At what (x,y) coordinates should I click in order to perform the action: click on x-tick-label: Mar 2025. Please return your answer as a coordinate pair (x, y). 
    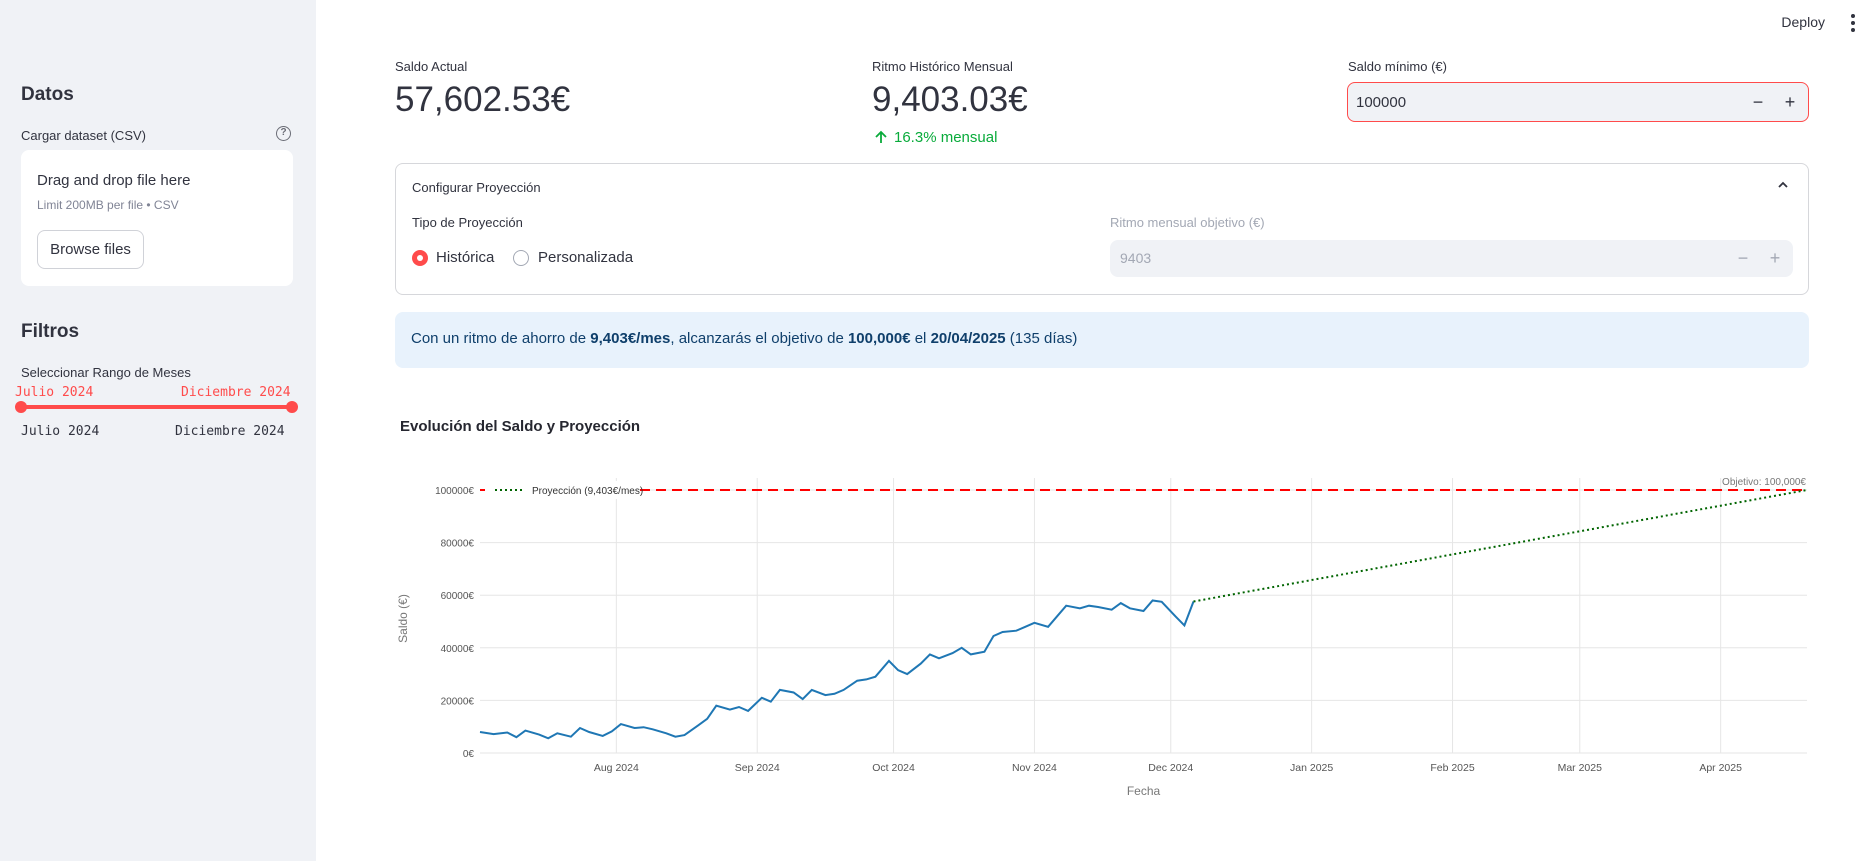
    Looking at the image, I should click on (1580, 768).